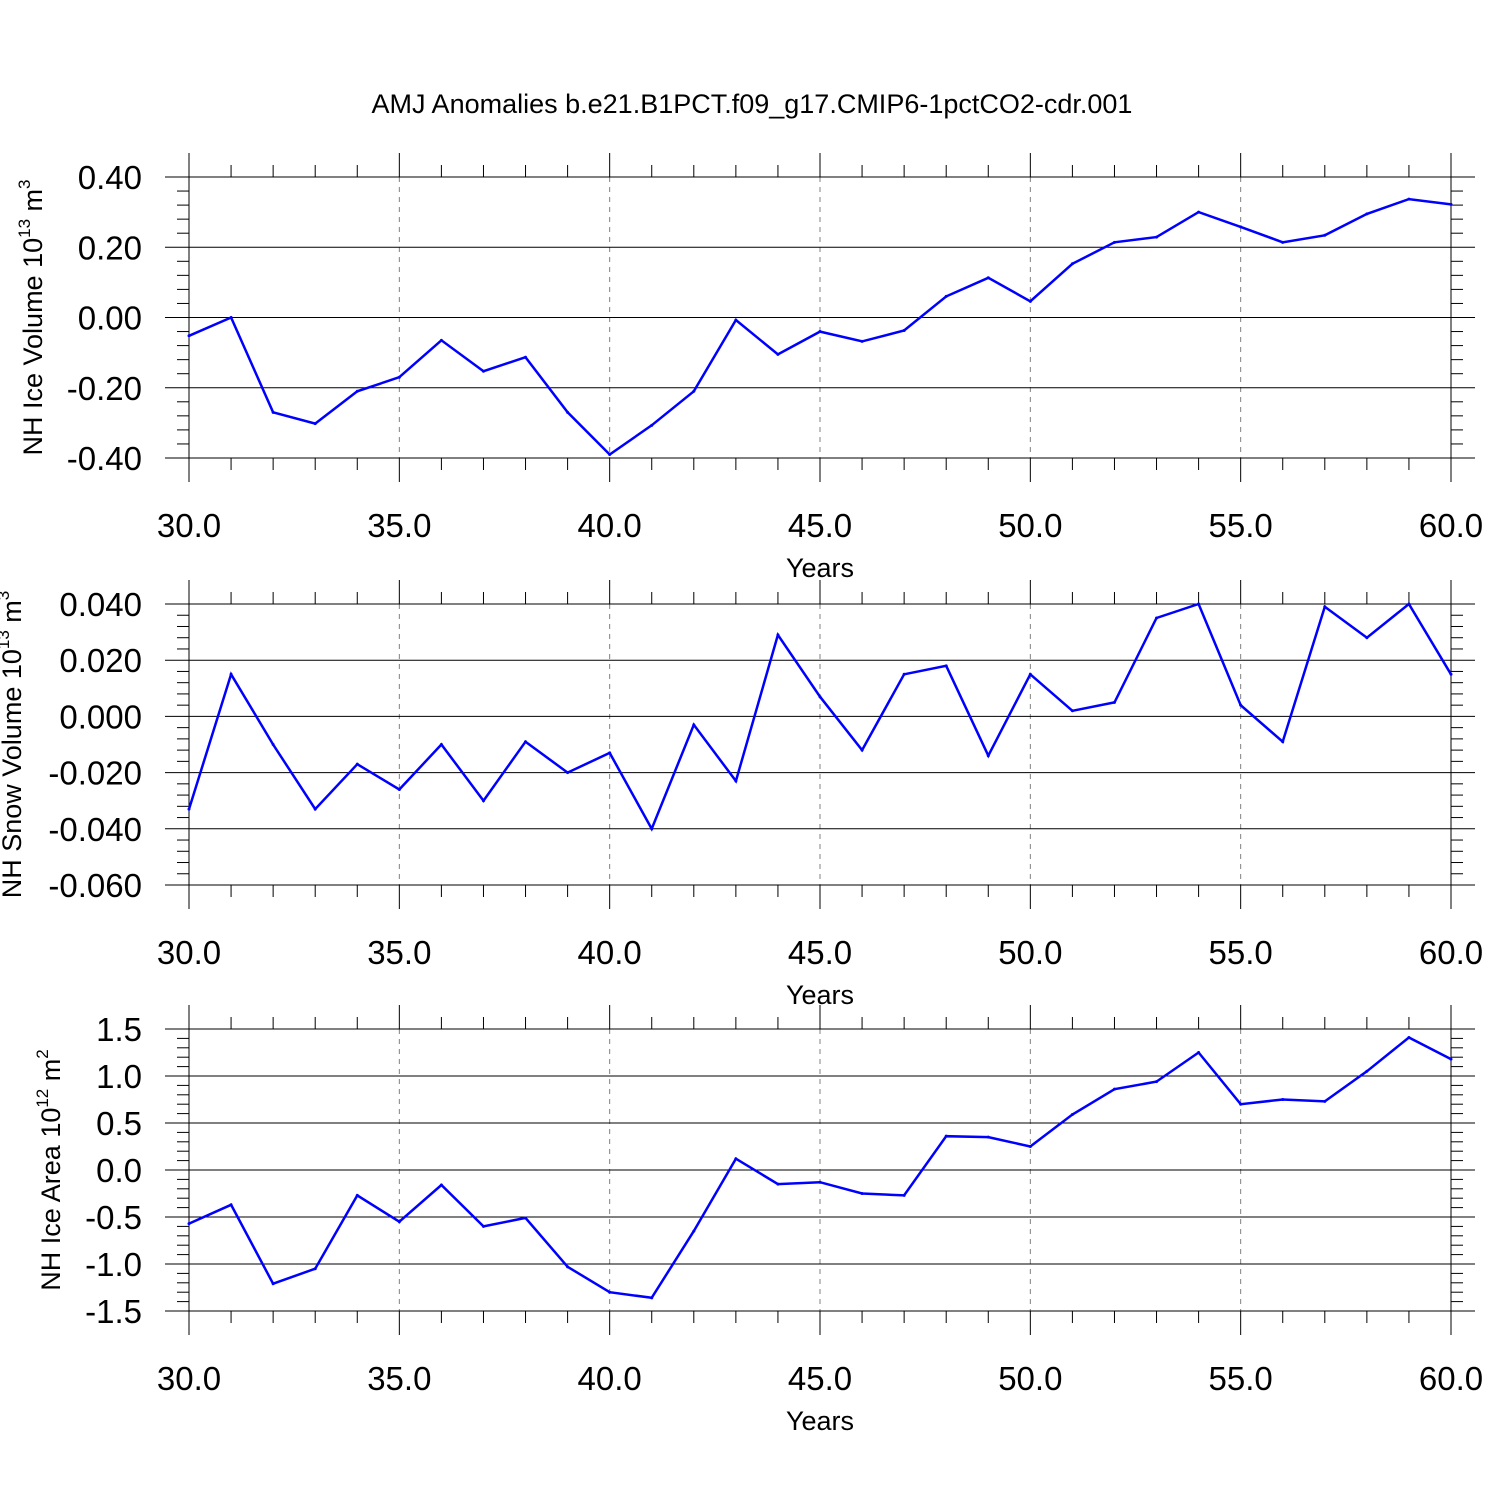 The height and width of the screenshot is (1500, 1500). I want to click on y-tick-label: 0.040, so click(100, 604).